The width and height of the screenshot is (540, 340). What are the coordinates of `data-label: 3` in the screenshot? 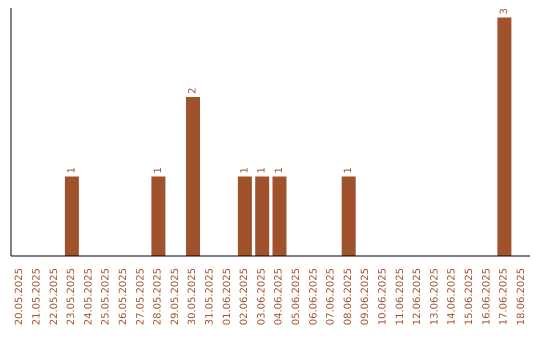 It's located at (504, 11).